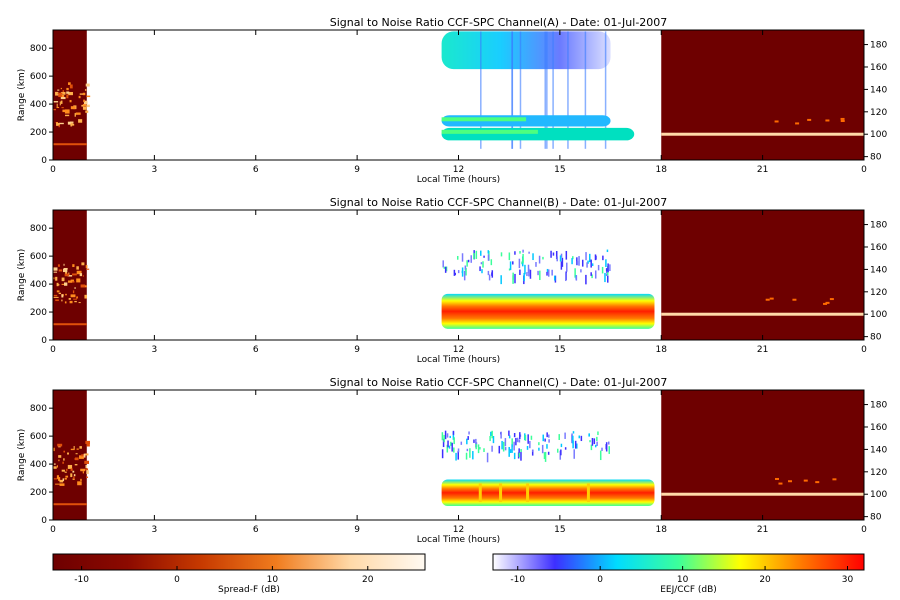 This screenshot has height=600, width=900. What do you see at coordinates (155, 170) in the screenshot?
I see `x-tick-label: 3` at bounding box center [155, 170].